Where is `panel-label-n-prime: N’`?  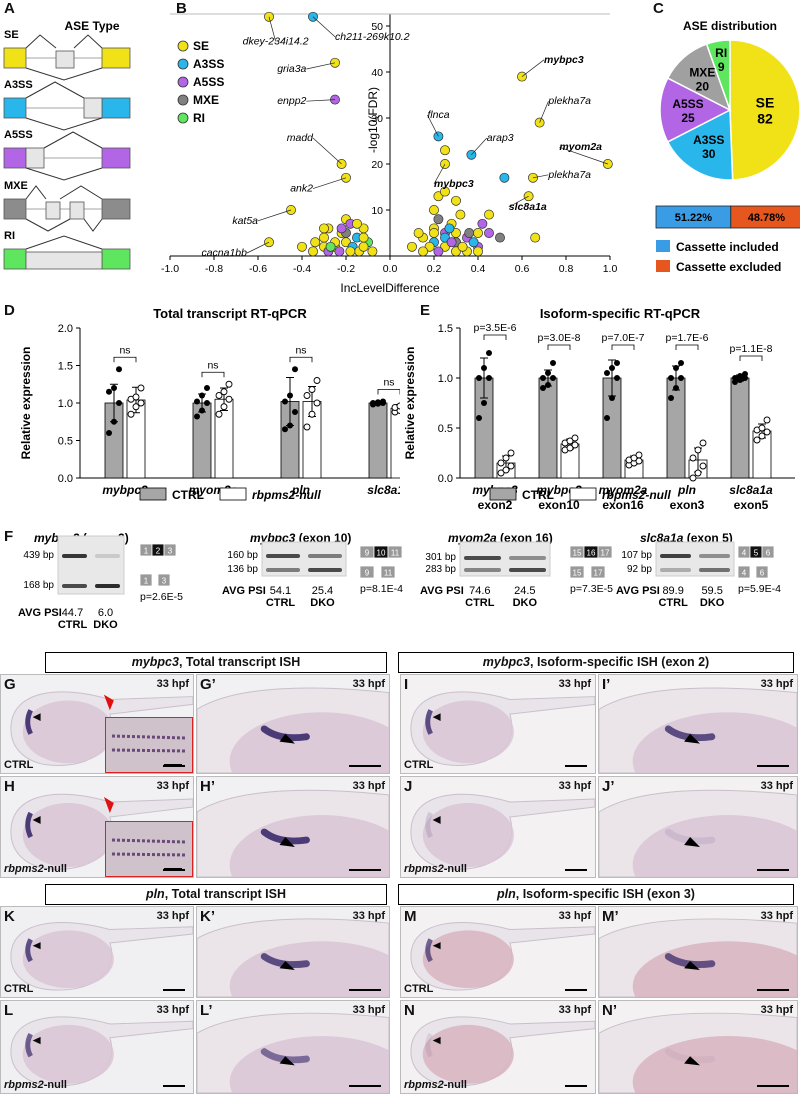
panel-label-n-prime: N’ is located at coordinates (609, 1010).